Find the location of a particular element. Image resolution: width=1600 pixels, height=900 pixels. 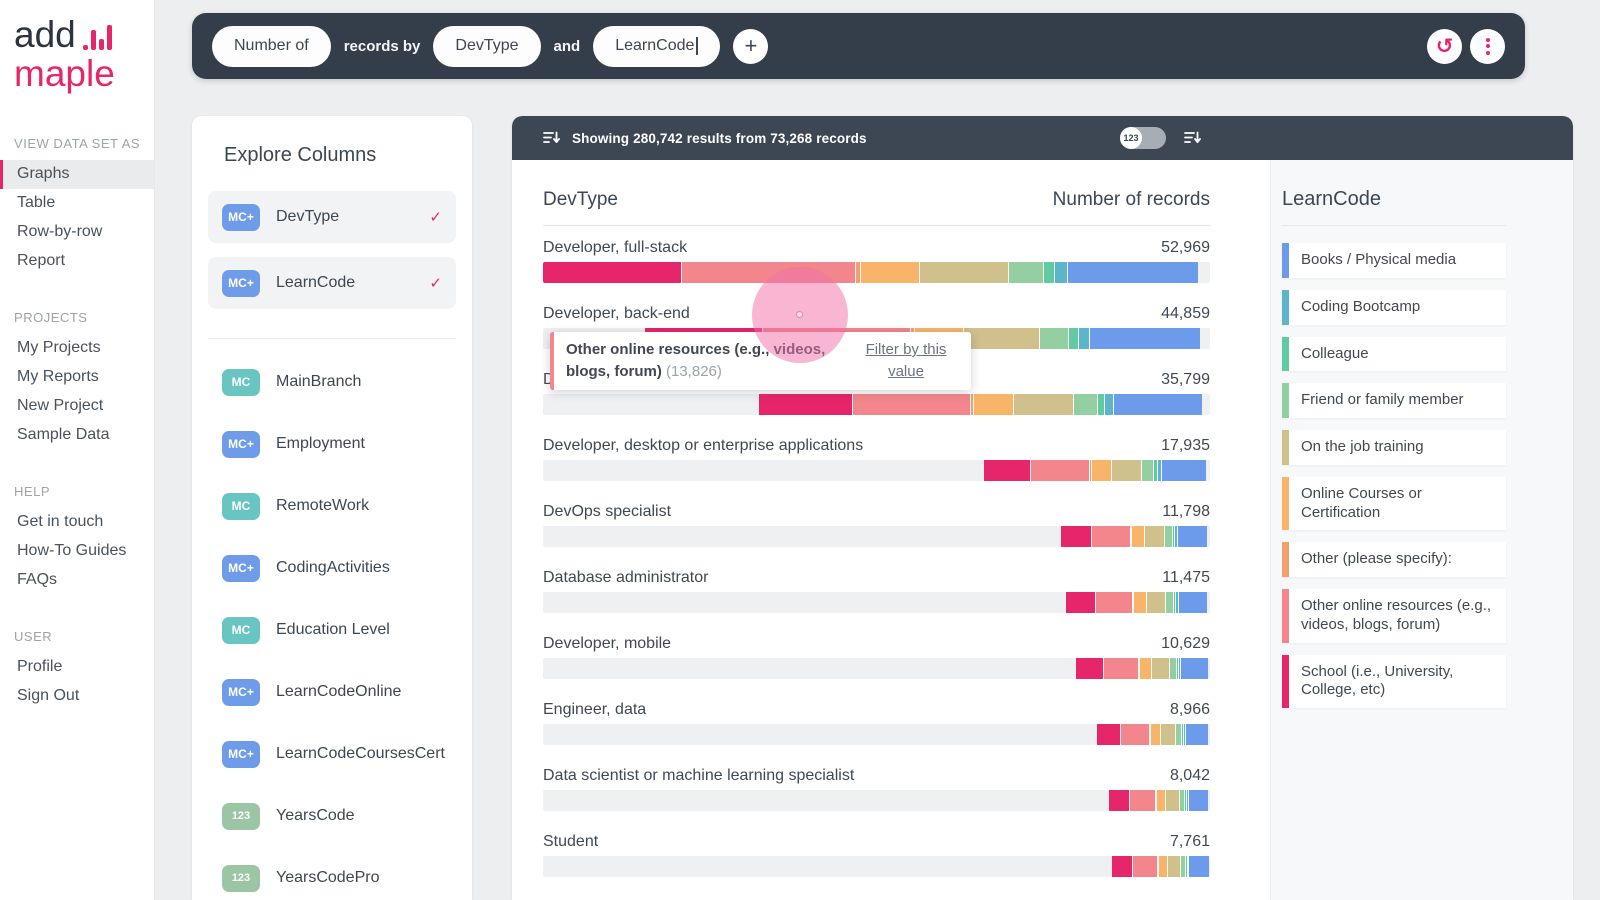

explore-column-mainbranch: MC MainBranch is located at coordinates (332, 382).